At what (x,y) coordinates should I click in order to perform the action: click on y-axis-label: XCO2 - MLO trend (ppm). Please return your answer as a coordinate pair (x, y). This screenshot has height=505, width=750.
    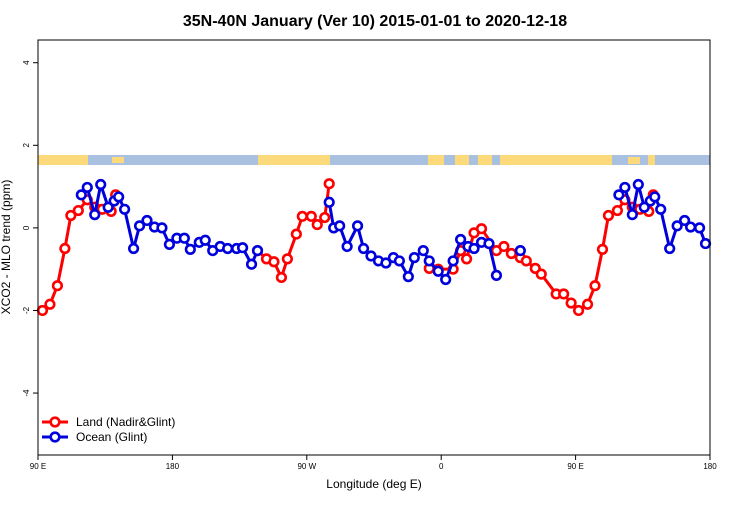
    Looking at the image, I should click on (6, 247).